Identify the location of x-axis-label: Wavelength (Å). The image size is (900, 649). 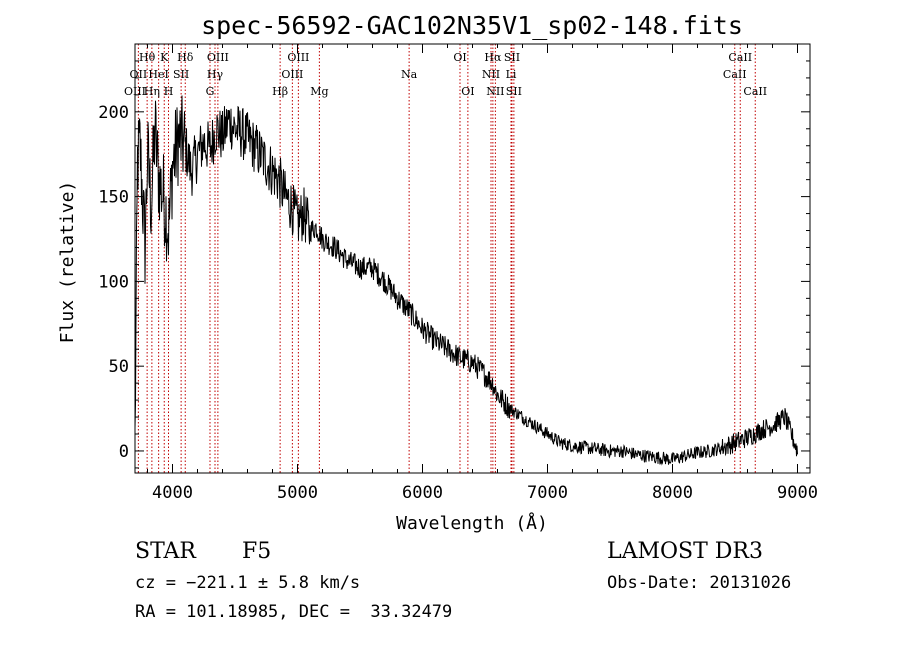
(472, 523).